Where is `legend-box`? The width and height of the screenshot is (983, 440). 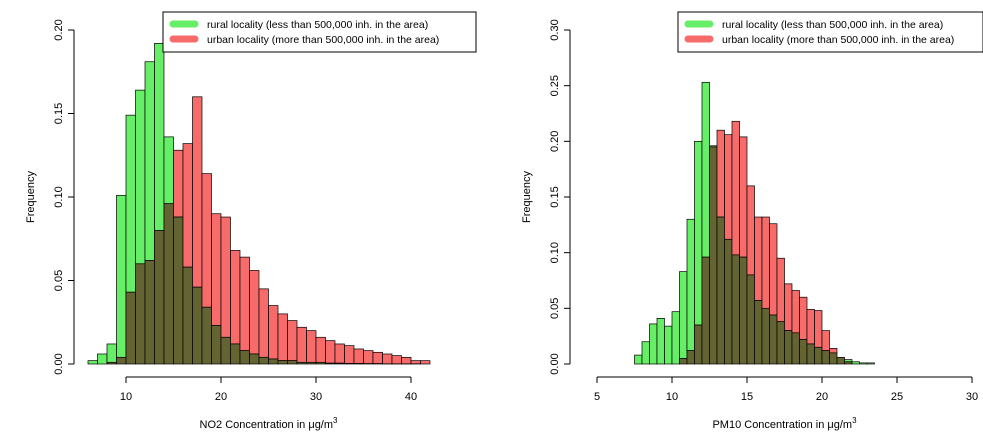
legend-box is located at coordinates (830, 32).